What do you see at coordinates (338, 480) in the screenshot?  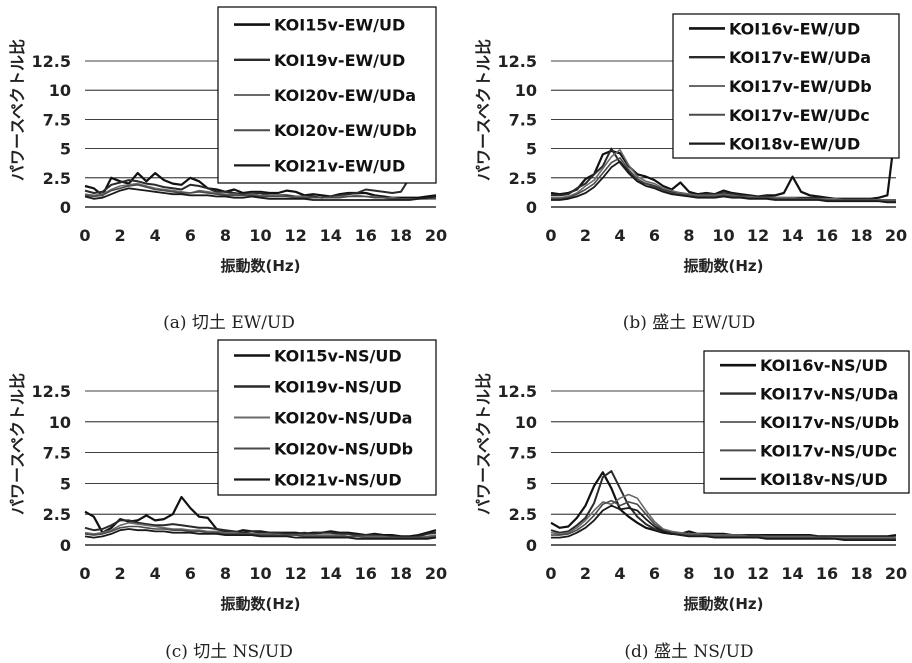 I see `legend-label: KOI21v-NS/UD` at bounding box center [338, 480].